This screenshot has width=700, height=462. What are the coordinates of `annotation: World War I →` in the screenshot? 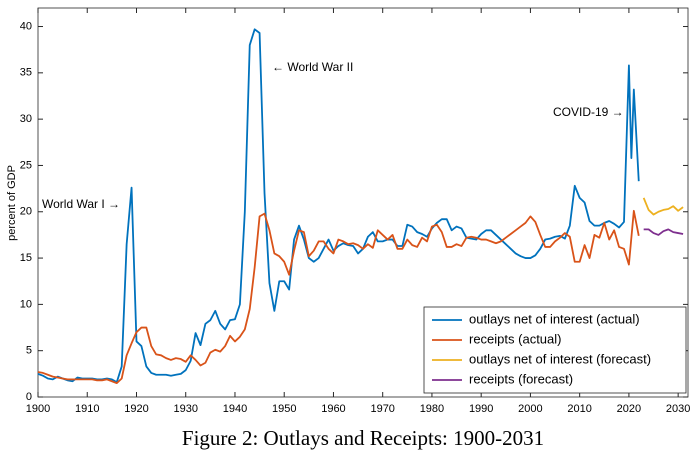 It's located at (81, 204).